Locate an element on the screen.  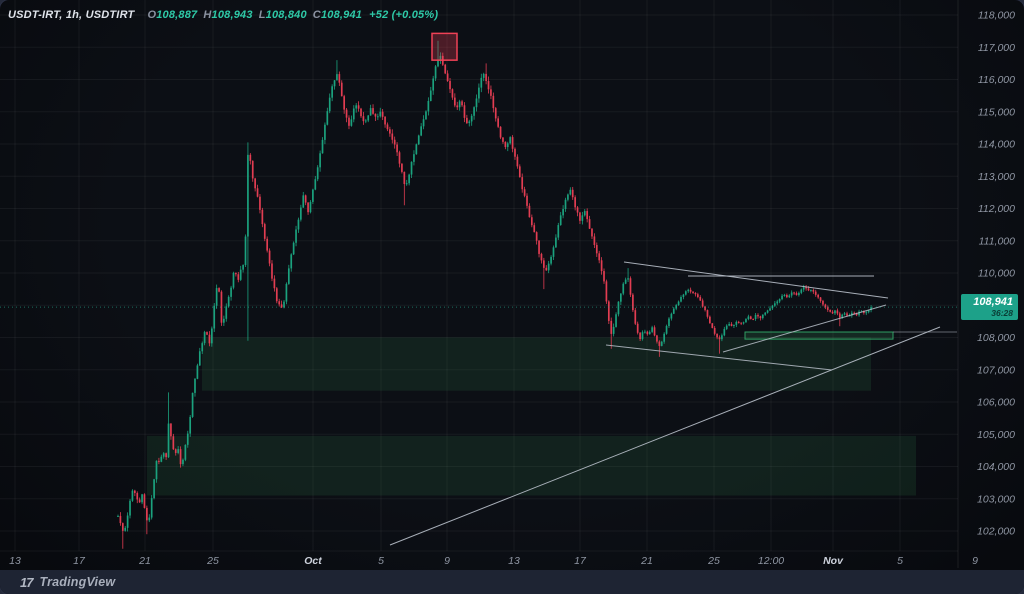
price-axis-label: 118,000 is located at coordinates (996, 16).